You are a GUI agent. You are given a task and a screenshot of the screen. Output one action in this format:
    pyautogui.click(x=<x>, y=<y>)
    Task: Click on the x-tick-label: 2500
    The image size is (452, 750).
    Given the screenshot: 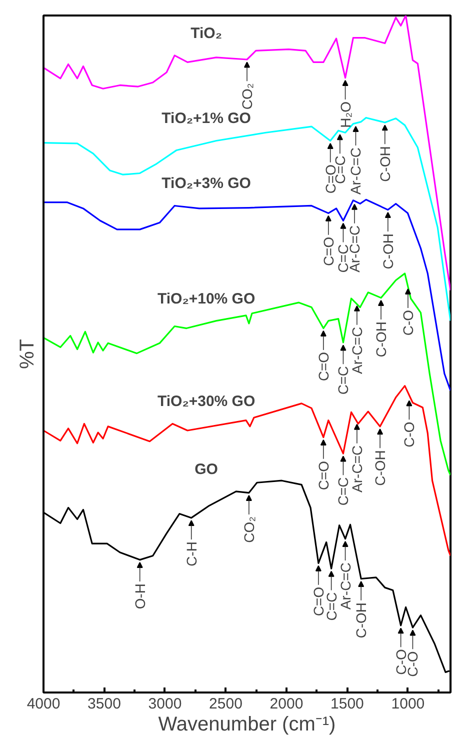 What is the action you would take?
    pyautogui.click(x=225, y=704)
    